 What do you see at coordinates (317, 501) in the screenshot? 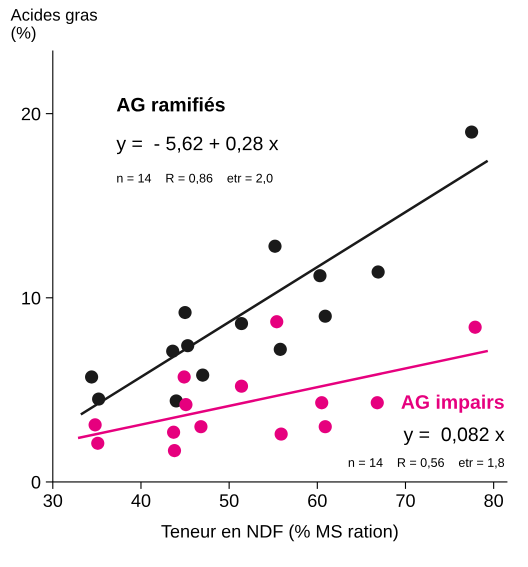
I see `x-tick-label: 60` at bounding box center [317, 501].